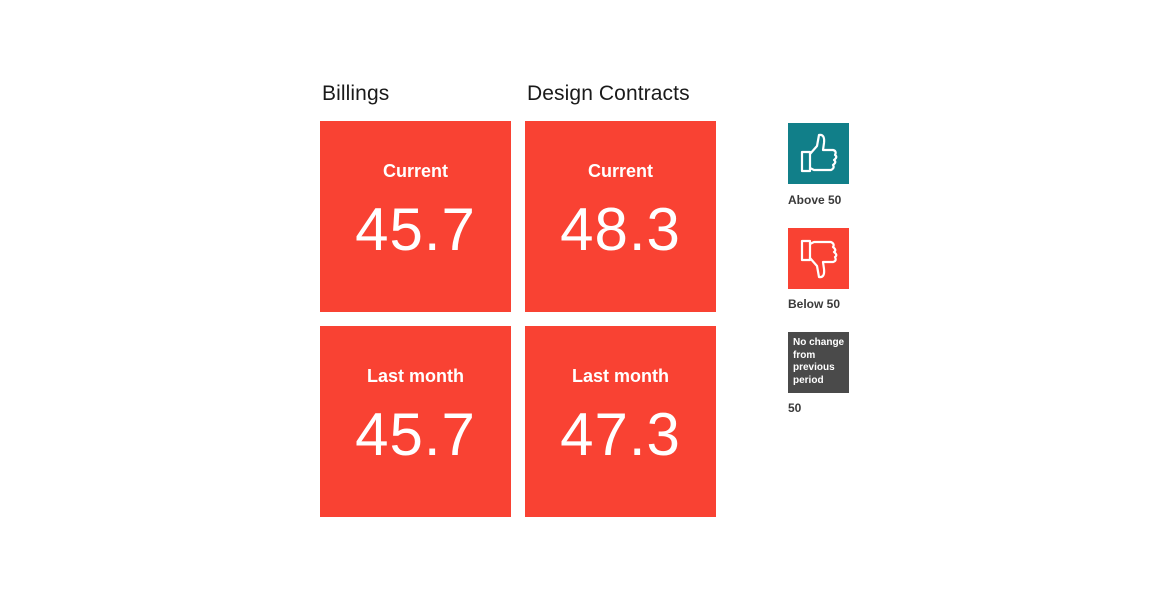  I want to click on legend-below-label: Below 50, so click(814, 304).